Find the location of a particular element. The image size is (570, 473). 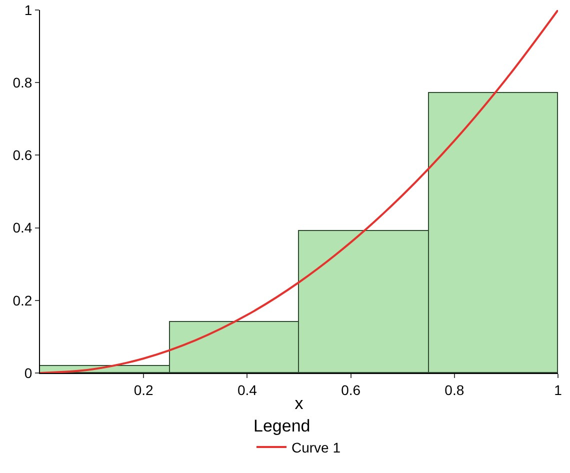

x-tick-label: 0.6 is located at coordinates (351, 390).